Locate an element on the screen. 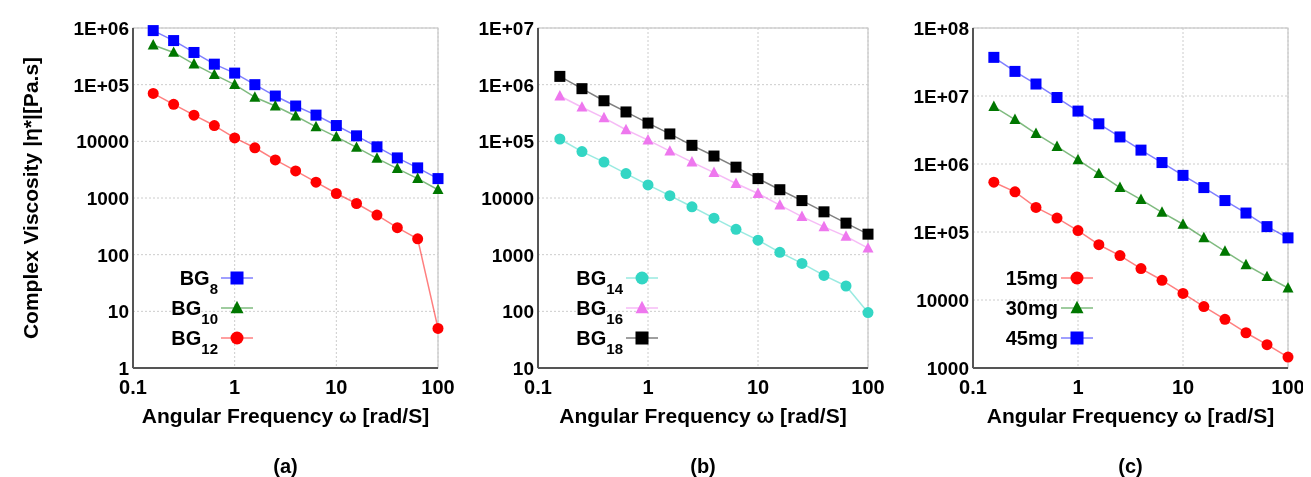 The image size is (1311, 477). legend-label: 45mg is located at coordinates (1031, 338).